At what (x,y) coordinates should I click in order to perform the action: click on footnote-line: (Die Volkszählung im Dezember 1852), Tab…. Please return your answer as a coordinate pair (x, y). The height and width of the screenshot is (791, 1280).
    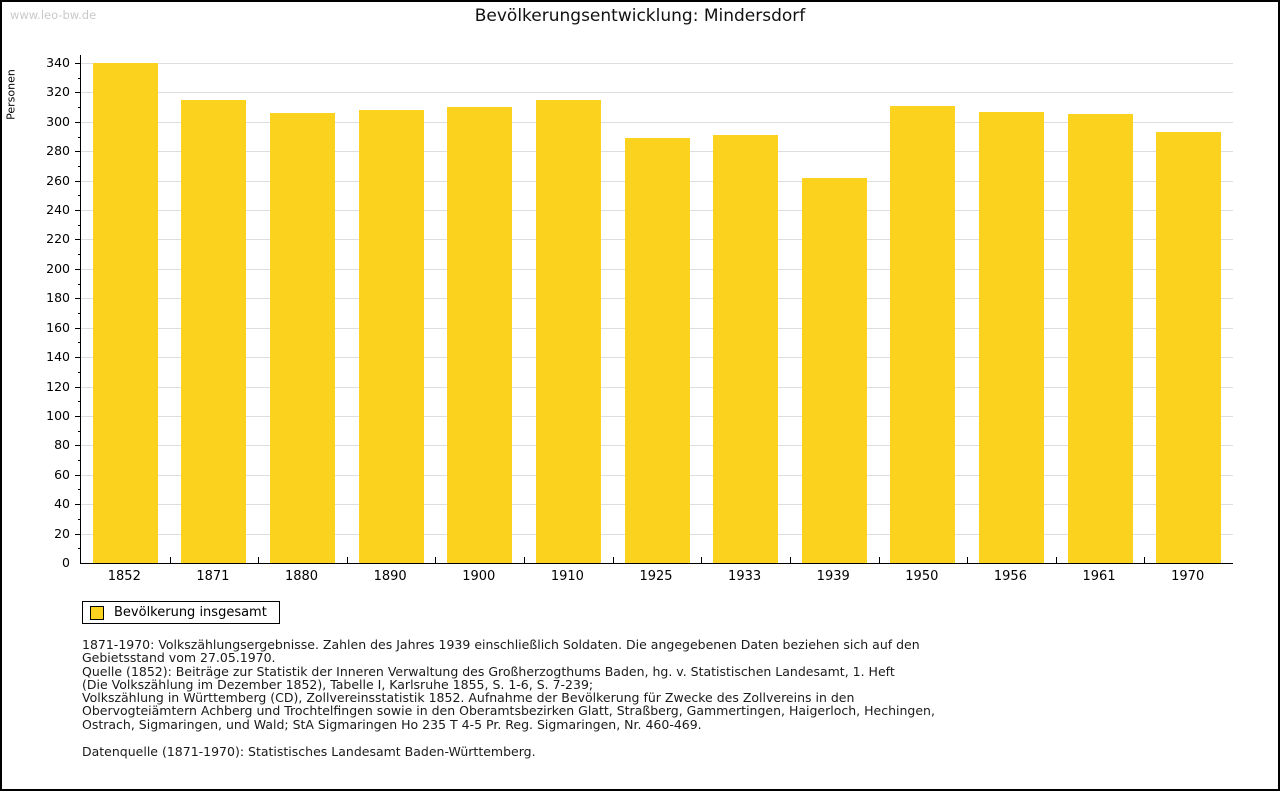
    Looking at the image, I should click on (338, 684).